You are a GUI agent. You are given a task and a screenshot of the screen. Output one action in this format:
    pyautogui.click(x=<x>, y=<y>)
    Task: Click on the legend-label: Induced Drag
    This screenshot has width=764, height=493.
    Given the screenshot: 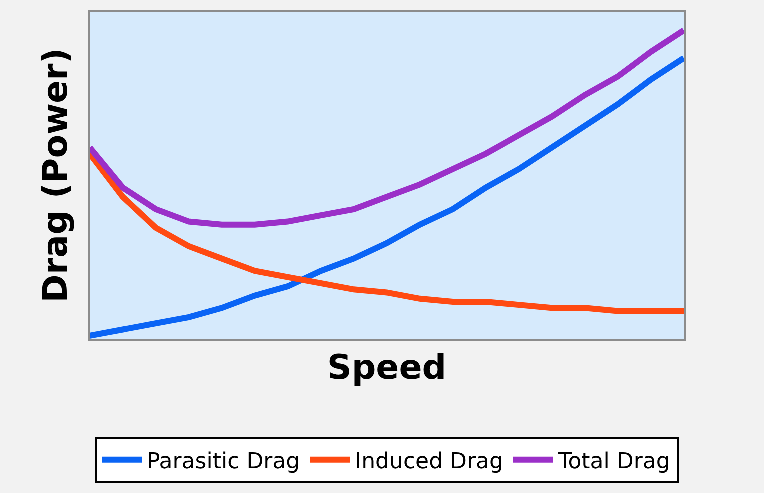 What is the action you would take?
    pyautogui.click(x=429, y=461)
    